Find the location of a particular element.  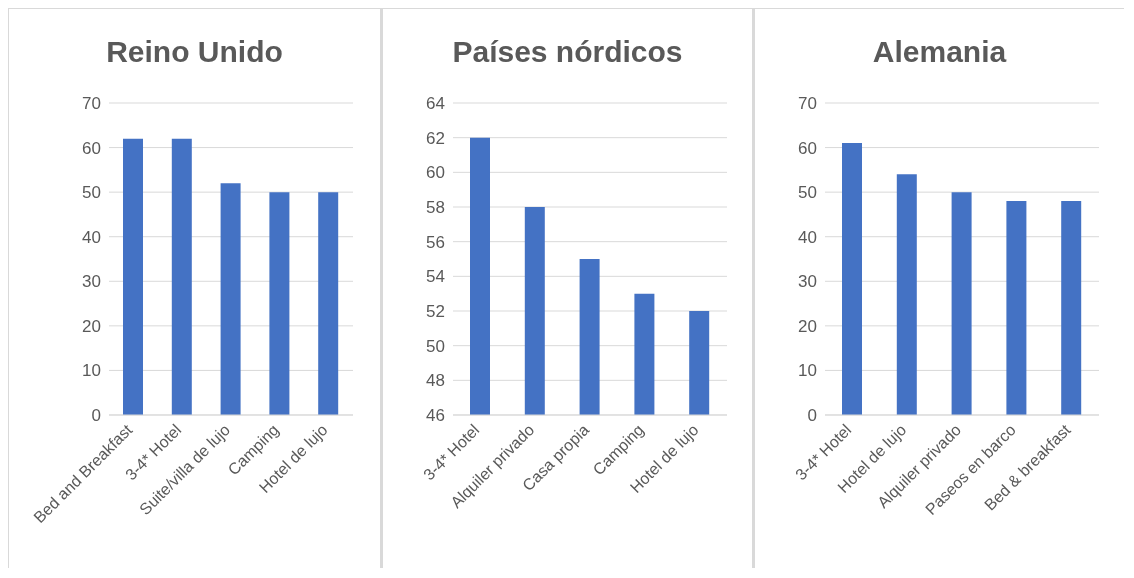

y-tick-label: 54 is located at coordinates (435, 277).